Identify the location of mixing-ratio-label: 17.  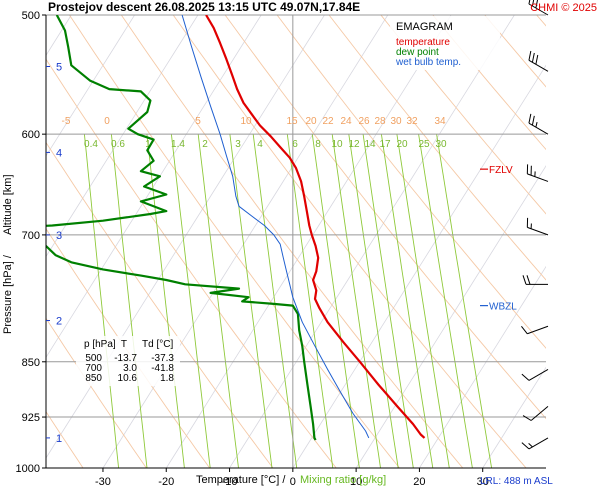
(385, 144).